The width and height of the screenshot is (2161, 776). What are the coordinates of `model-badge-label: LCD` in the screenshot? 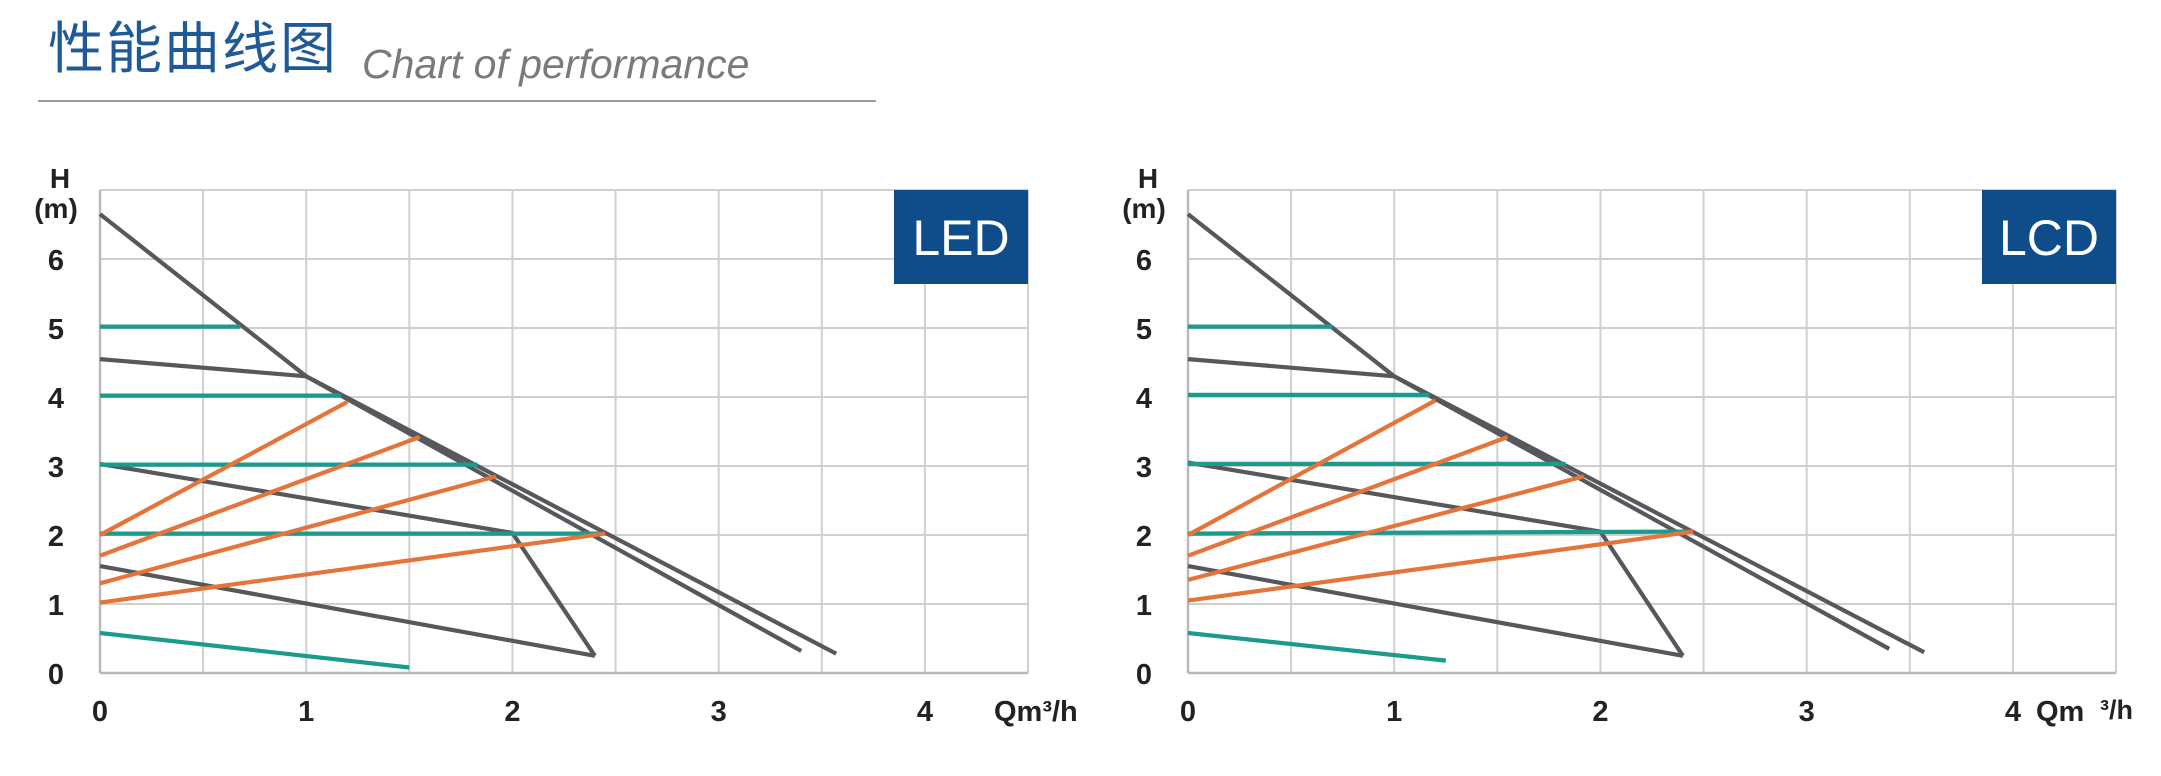 It's located at (2049, 238).